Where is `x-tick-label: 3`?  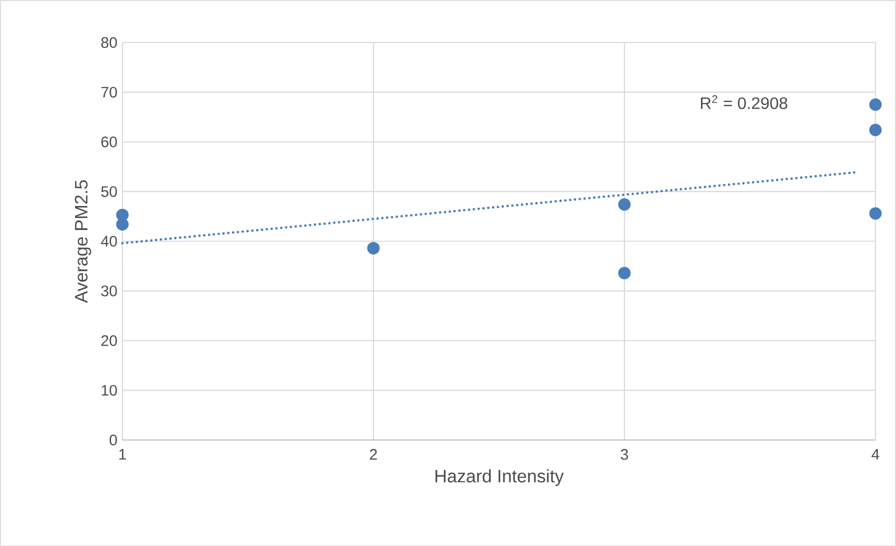
x-tick-label: 3 is located at coordinates (624, 454).